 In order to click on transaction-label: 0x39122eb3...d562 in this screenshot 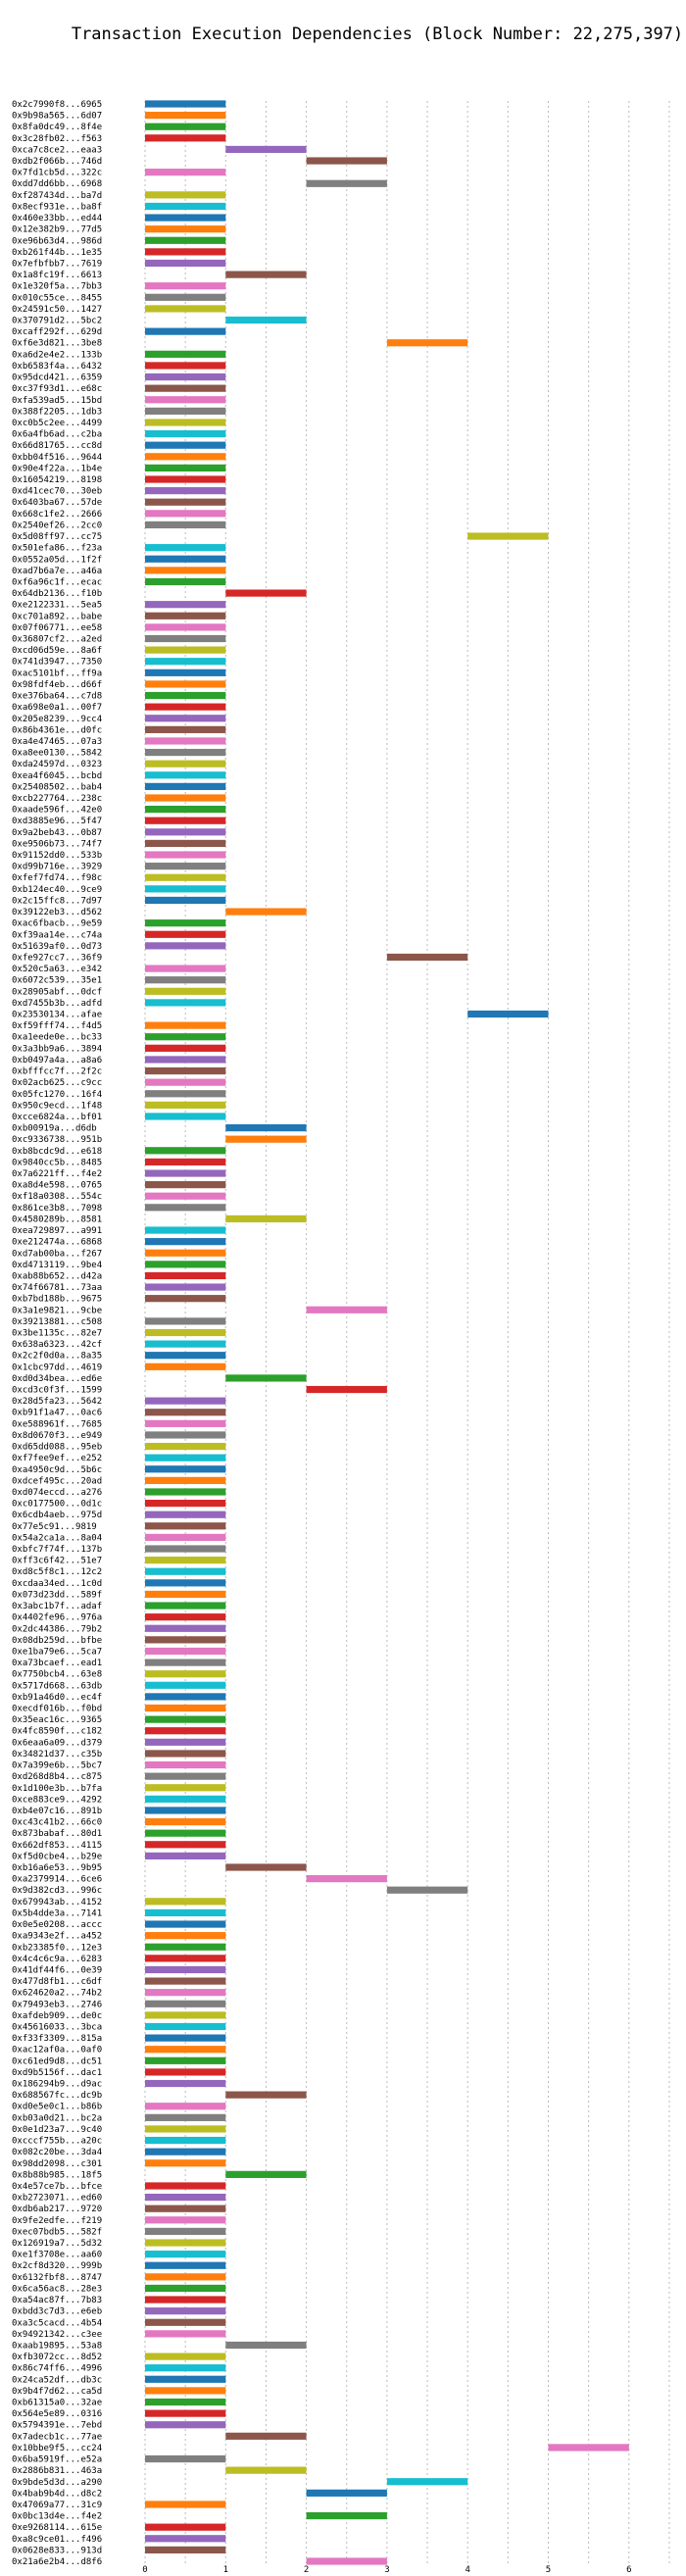, I will do `click(57, 912)`.